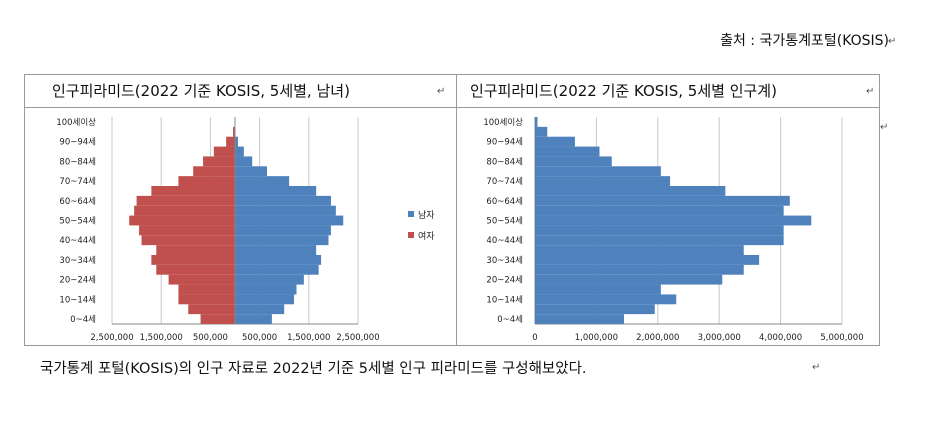 Image resolution: width=931 pixels, height=422 pixels. Describe the element at coordinates (657, 338) in the screenshot. I see `right-x-tick-label: 2,000,000` at that location.